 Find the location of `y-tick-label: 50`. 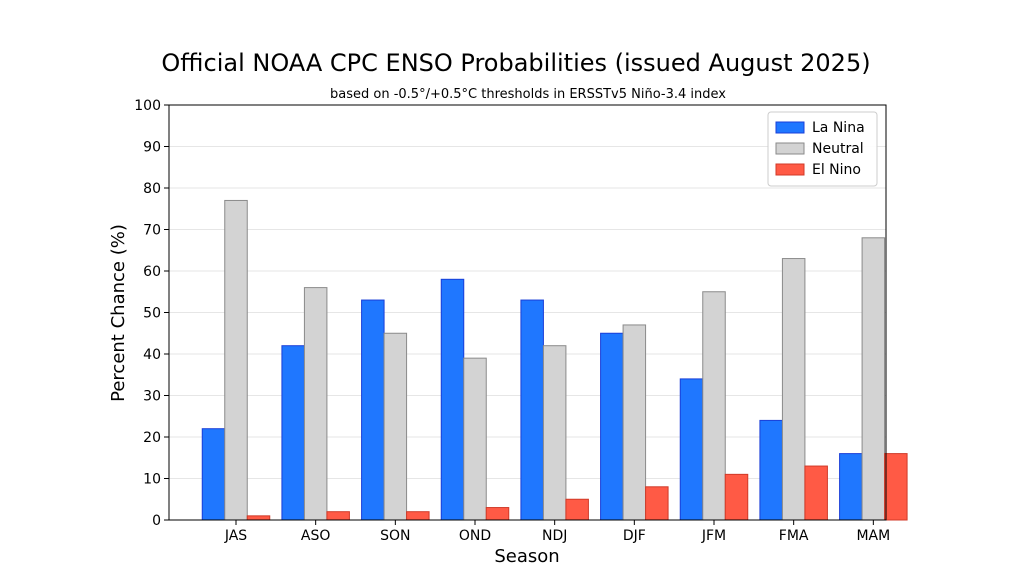

y-tick-label: 50 is located at coordinates (152, 314).